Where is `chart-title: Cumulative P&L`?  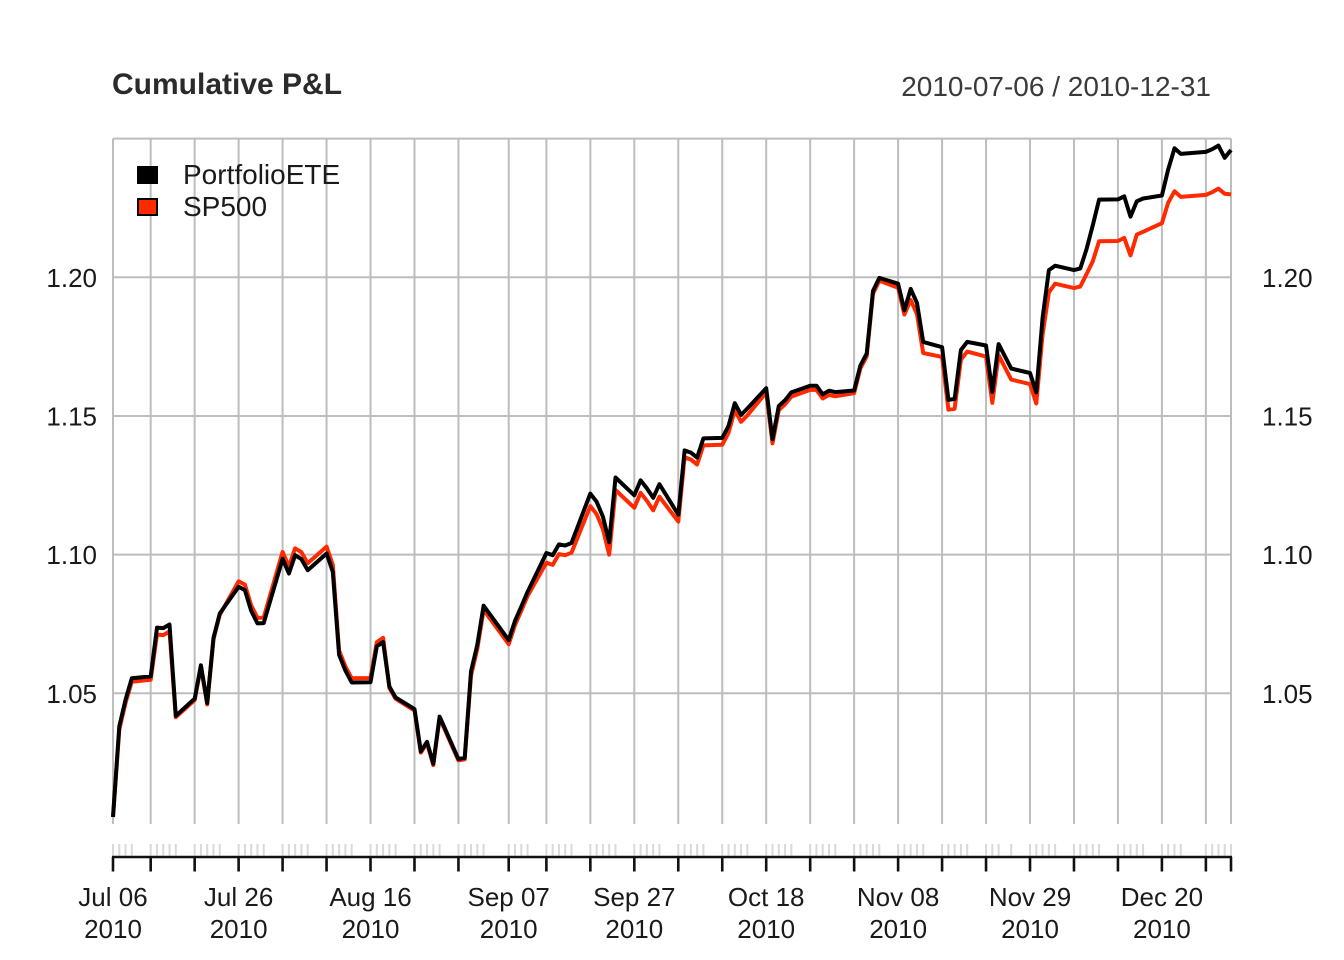
chart-title: Cumulative P&L is located at coordinates (227, 84).